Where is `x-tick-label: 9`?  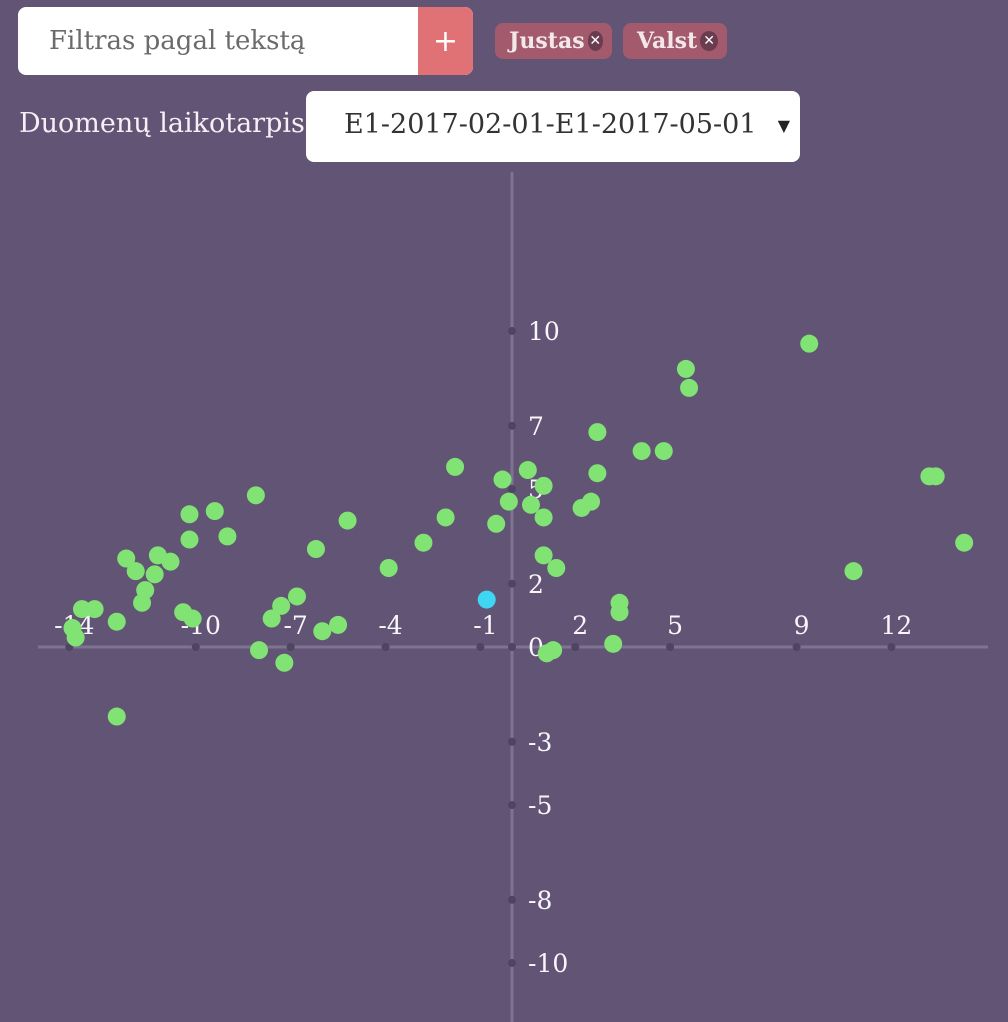
x-tick-label: 9 is located at coordinates (802, 625).